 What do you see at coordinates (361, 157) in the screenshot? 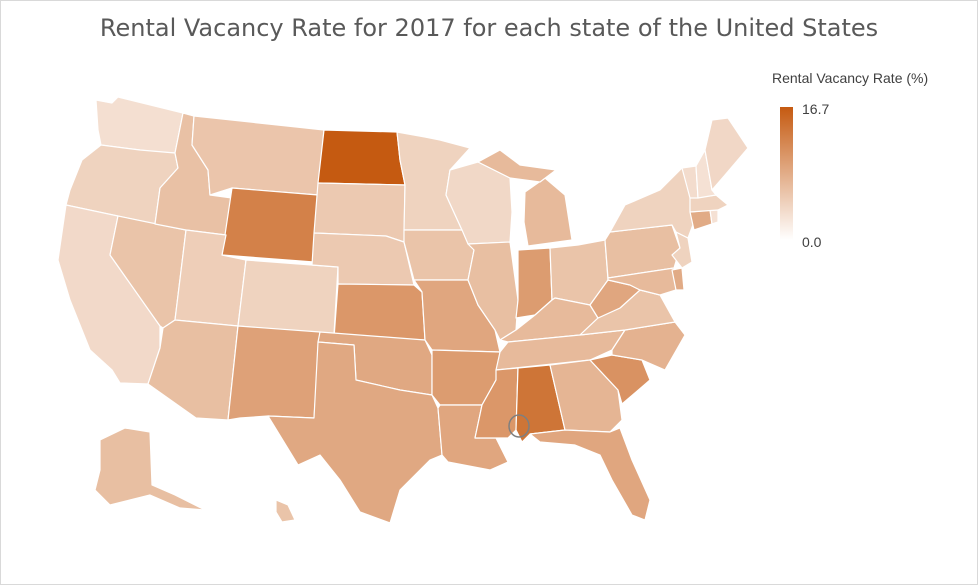
I see `state-north-dakota` at bounding box center [361, 157].